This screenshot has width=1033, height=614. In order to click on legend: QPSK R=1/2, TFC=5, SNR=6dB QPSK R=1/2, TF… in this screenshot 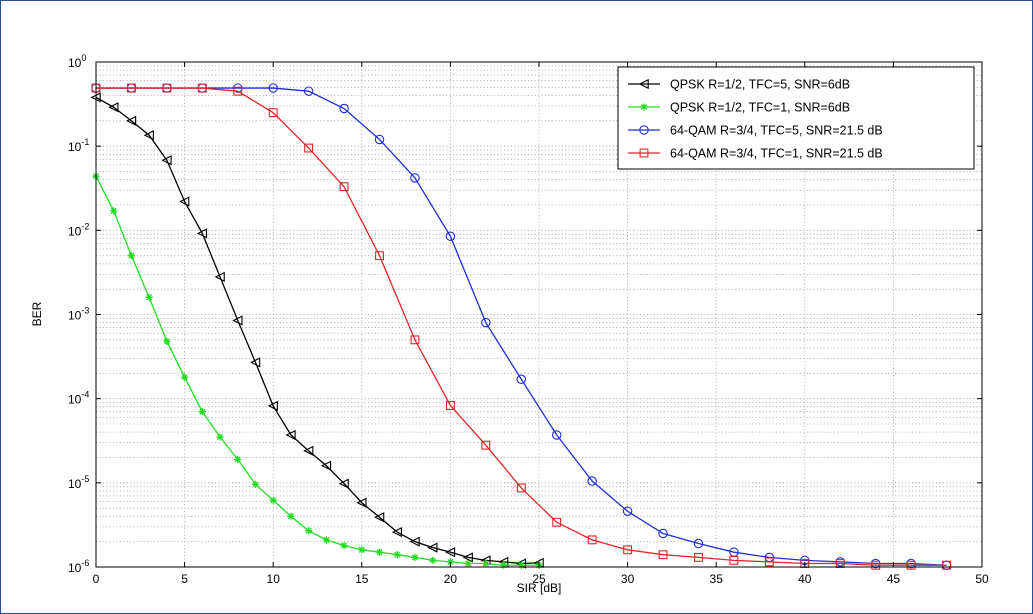, I will do `click(796, 118)`.